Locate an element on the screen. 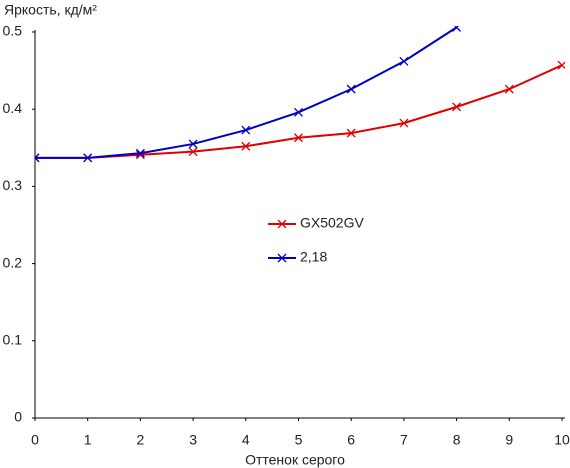  x-tick-label: 1 is located at coordinates (88, 440).